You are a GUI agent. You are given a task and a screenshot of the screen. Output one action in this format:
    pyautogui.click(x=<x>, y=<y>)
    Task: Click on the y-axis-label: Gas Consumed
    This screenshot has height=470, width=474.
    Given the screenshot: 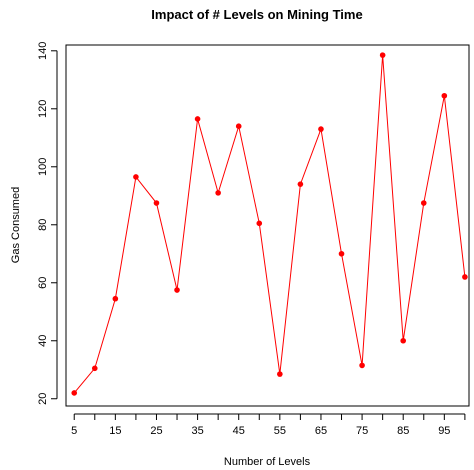 What is the action you would take?
    pyautogui.click(x=16, y=225)
    